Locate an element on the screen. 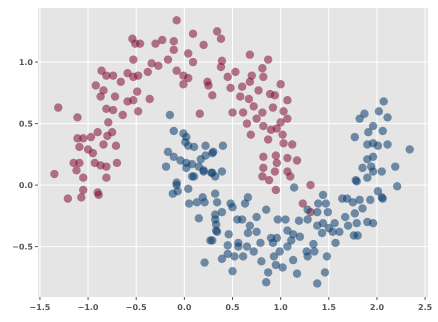 The height and width of the screenshot is (322, 438). x-tick-label: 1.5 is located at coordinates (329, 307).